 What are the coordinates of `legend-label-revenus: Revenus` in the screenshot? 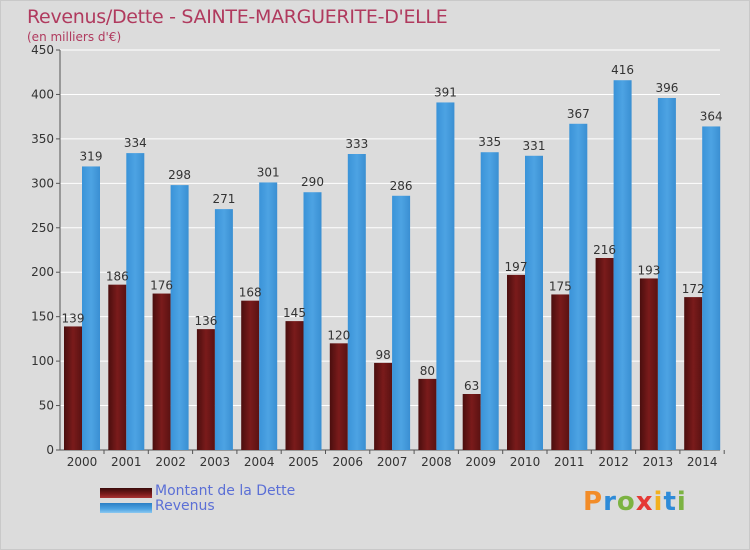 It's located at (185, 506).